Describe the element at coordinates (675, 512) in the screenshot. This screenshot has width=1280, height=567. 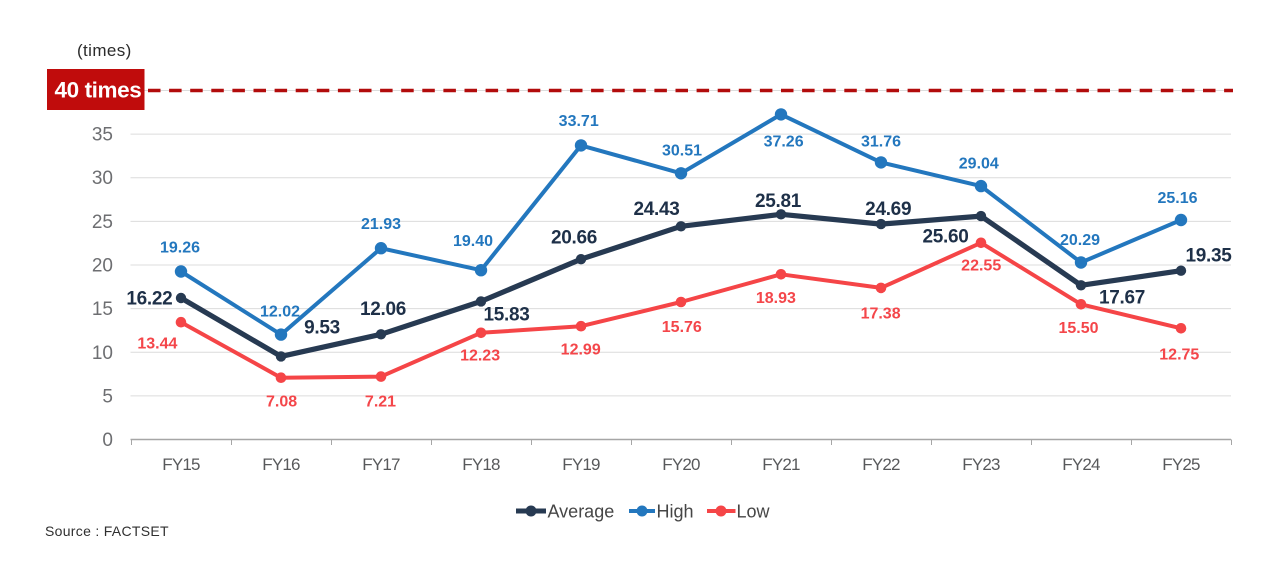
I see `svg-text: High` at that location.